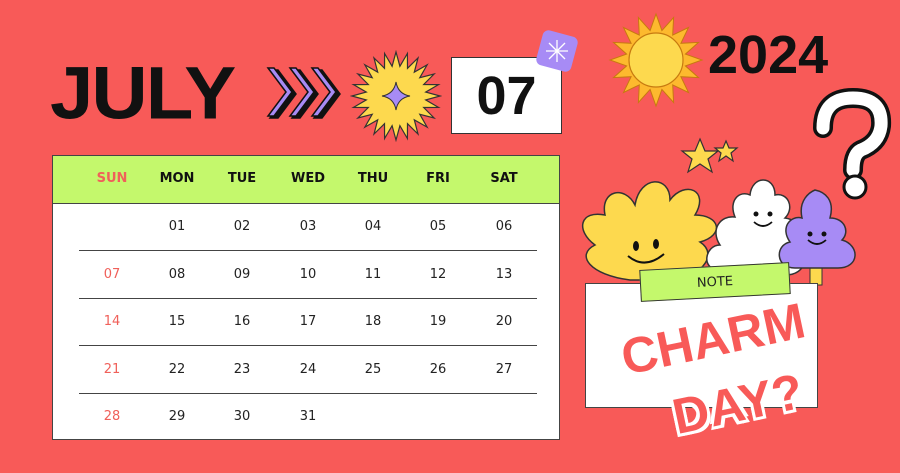 The width and height of the screenshot is (900, 473). What do you see at coordinates (242, 369) in the screenshot?
I see `day-cell: 23` at bounding box center [242, 369].